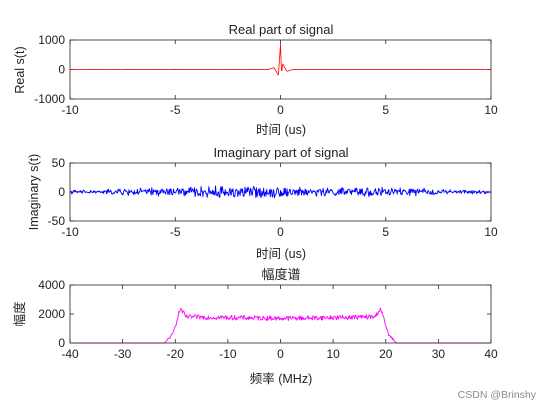 This screenshot has width=544, height=408. I want to click on imag-part-series-line, so click(280, 192).